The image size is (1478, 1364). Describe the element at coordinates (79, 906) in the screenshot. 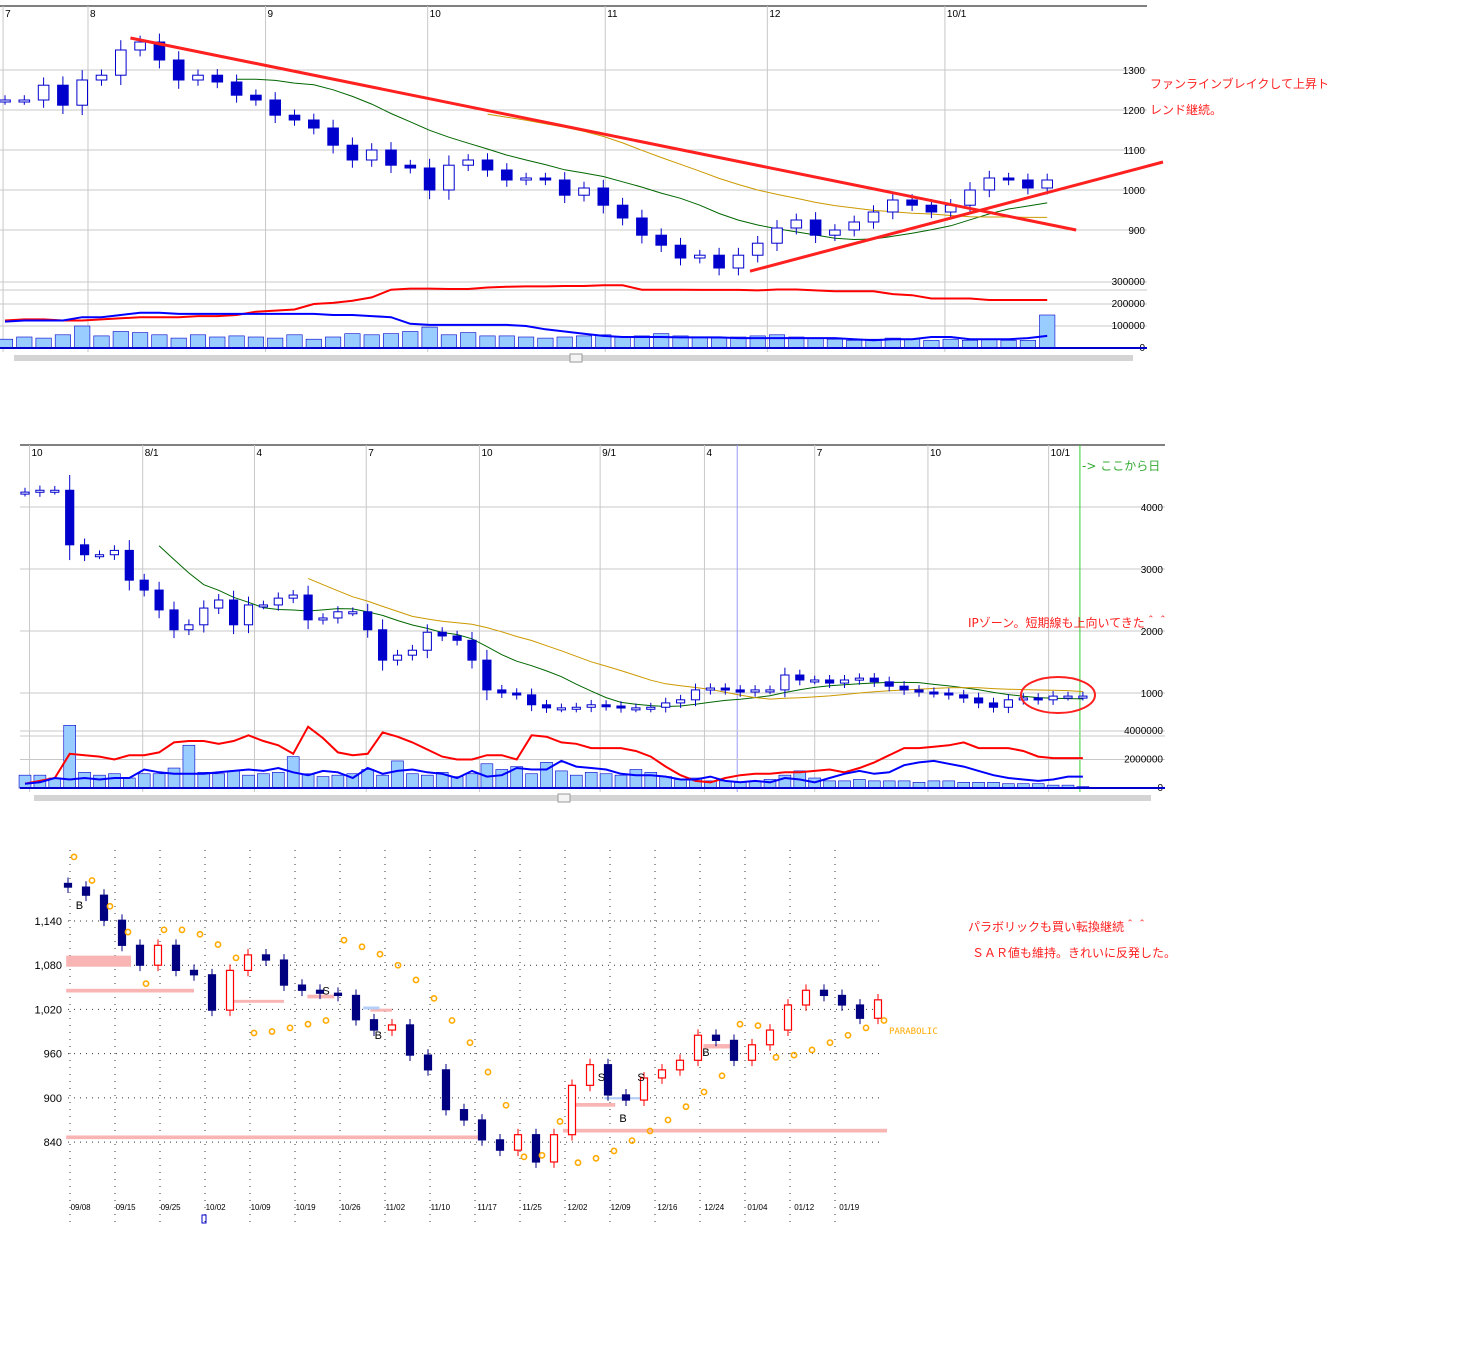

I see `signal-label-B: B` at that location.